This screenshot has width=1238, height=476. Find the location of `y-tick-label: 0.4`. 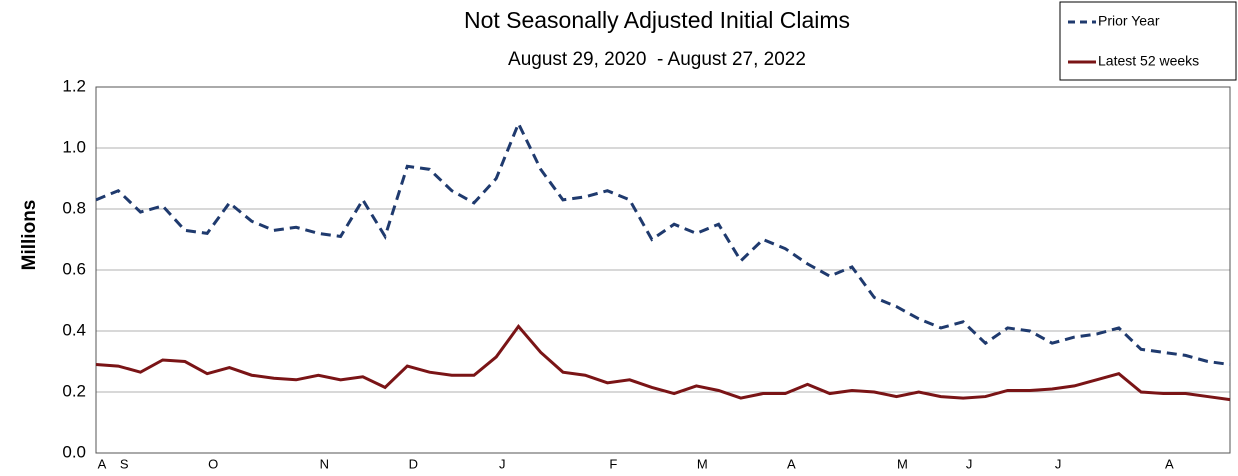

y-tick-label: 0.4 is located at coordinates (74, 329).